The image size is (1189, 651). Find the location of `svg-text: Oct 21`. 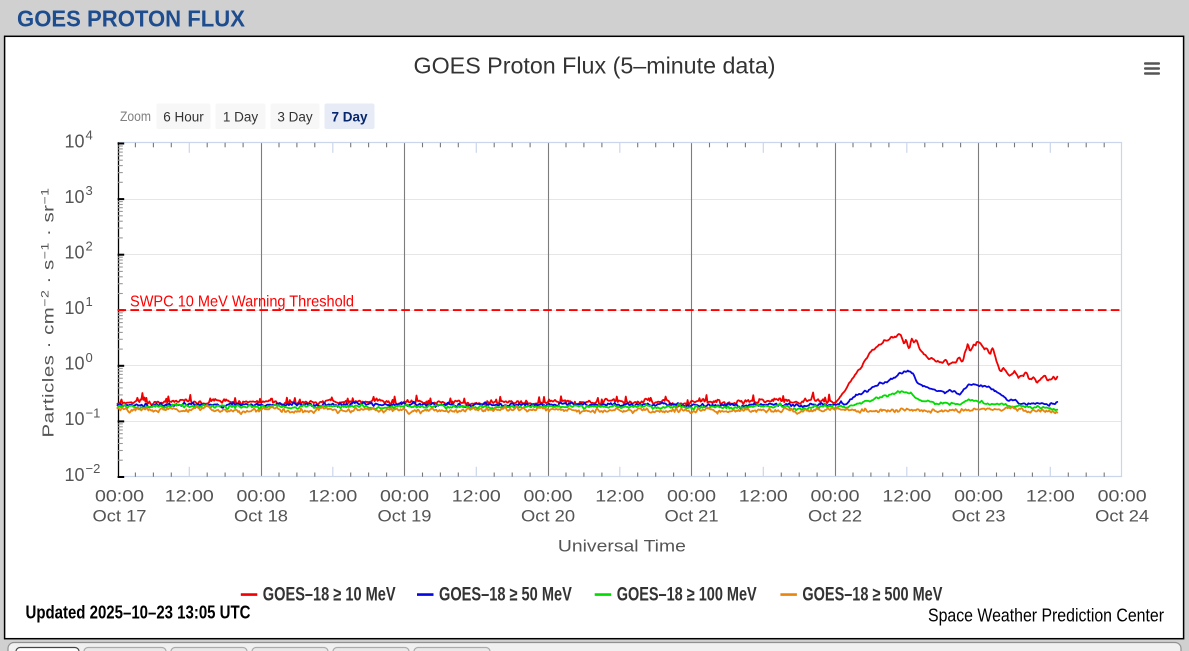

svg-text: Oct 21 is located at coordinates (692, 516).